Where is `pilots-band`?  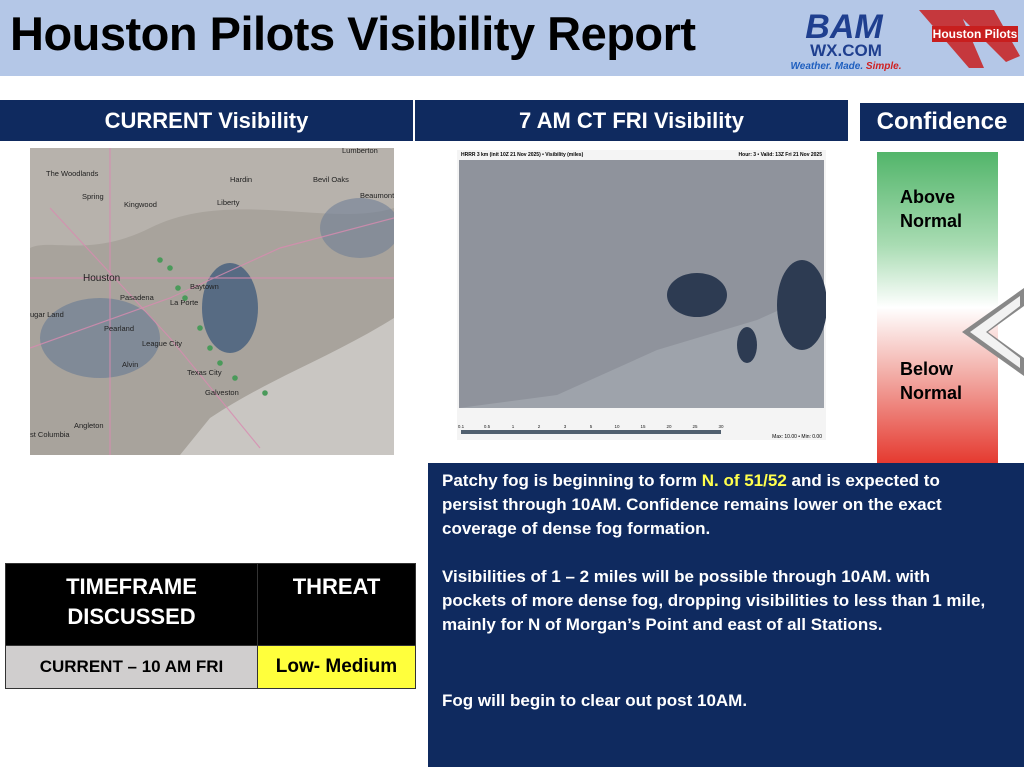 pilots-band is located at coordinates (975, 34).